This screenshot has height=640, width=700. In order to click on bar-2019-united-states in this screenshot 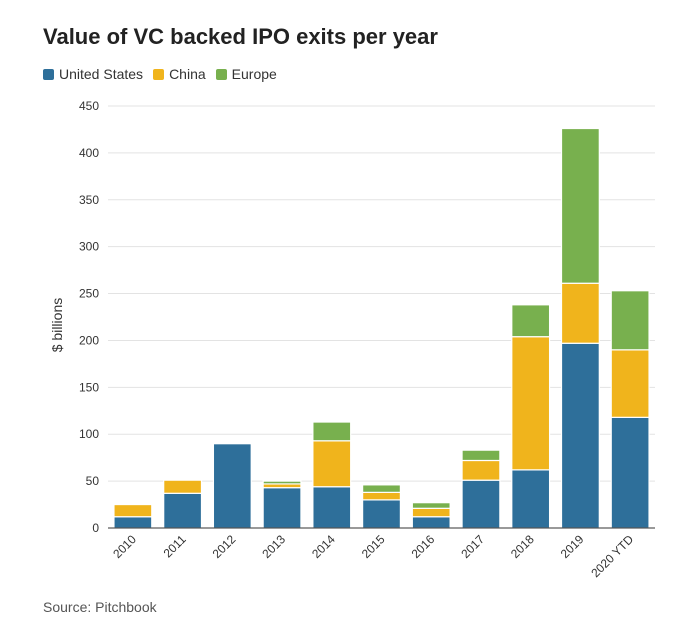, I will do `click(580, 435)`.